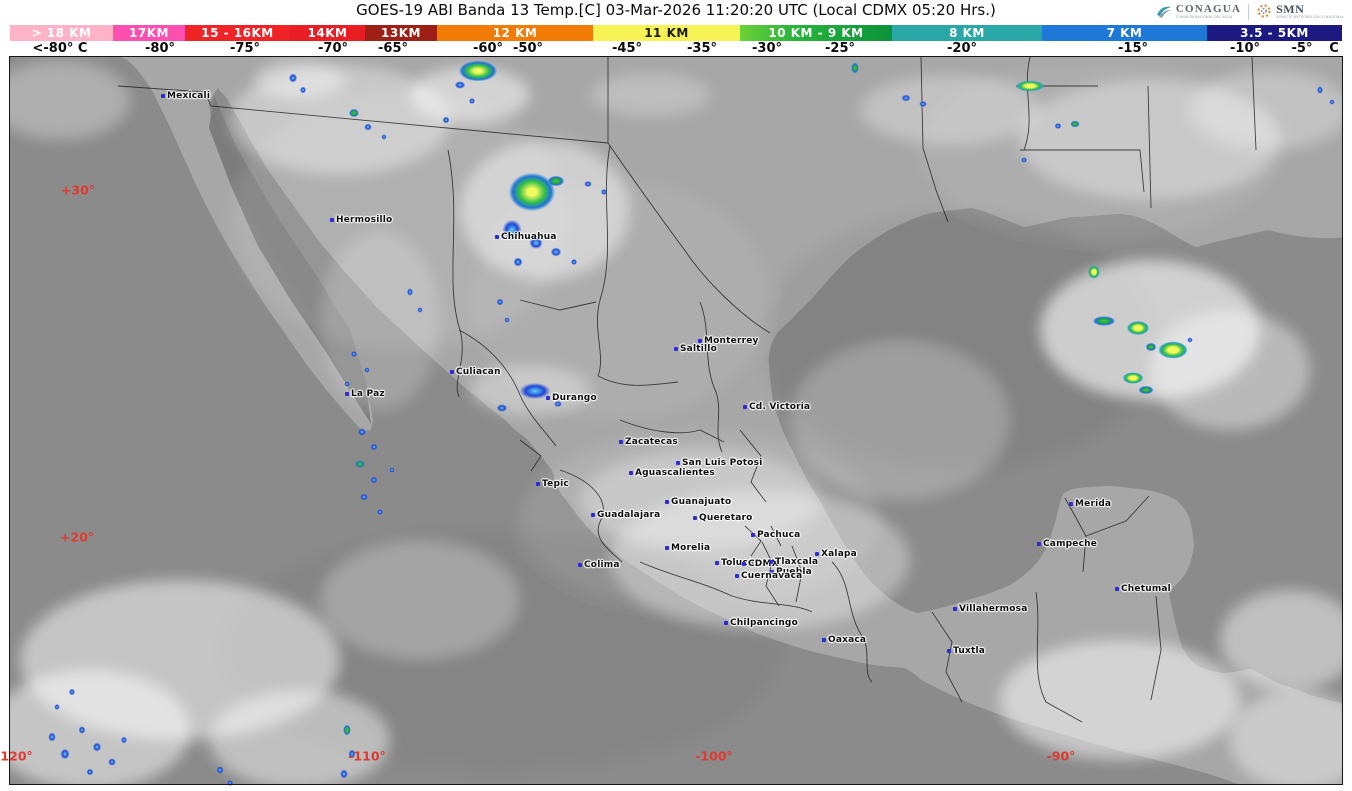 The height and width of the screenshot is (791, 1352). I want to click on temperature-tick-label: -10°, so click(1245, 48).